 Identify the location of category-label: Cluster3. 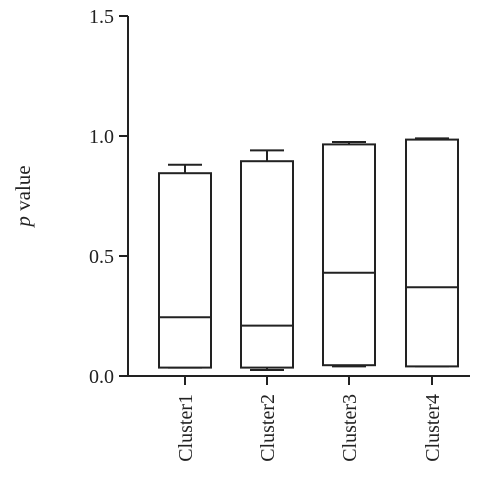
(350, 428).